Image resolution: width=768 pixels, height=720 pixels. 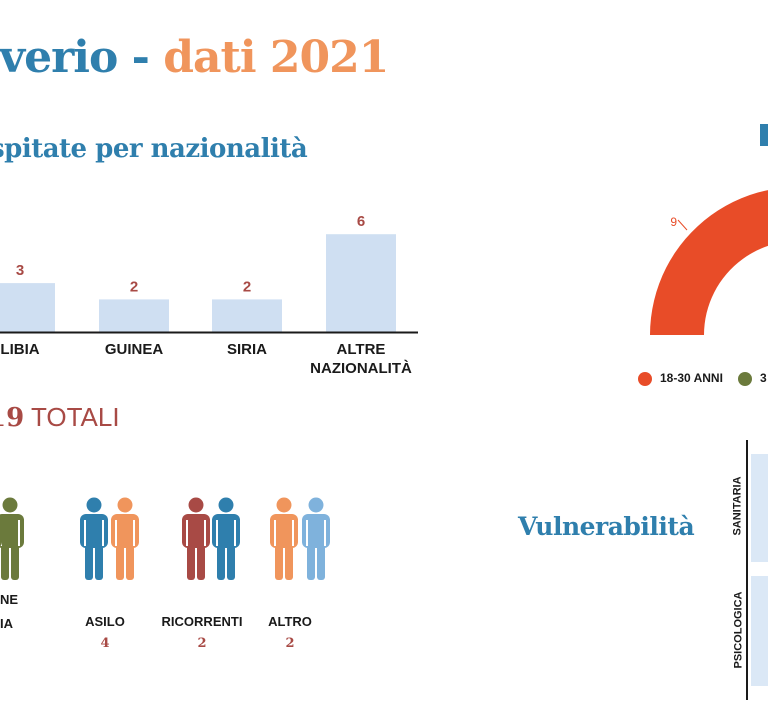 I want to click on category-label-line: ALTRE, so click(x=361, y=349).